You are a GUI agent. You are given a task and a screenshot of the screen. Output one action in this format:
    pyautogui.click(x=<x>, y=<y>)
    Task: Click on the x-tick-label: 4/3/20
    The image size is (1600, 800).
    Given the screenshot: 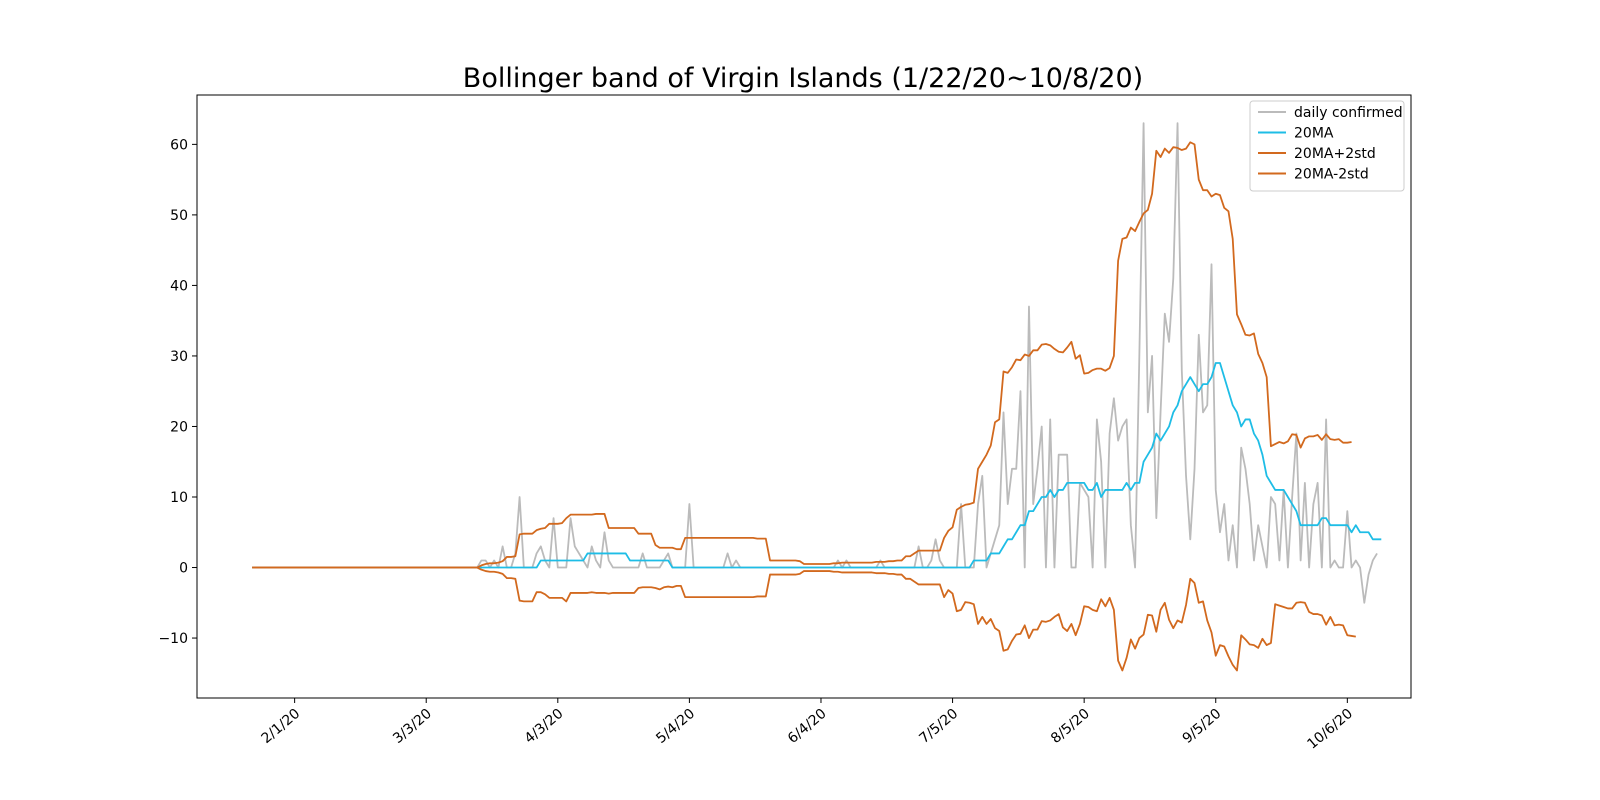 What is the action you would take?
    pyautogui.click(x=544, y=726)
    